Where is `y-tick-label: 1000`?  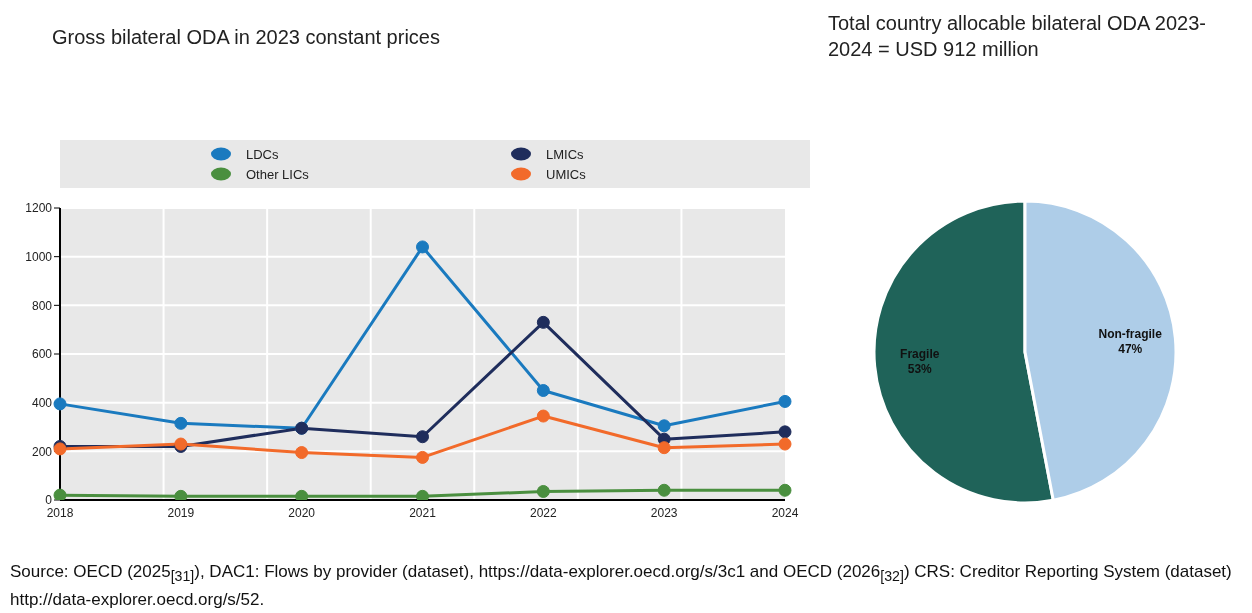 y-tick-label: 1000 is located at coordinates (39, 256).